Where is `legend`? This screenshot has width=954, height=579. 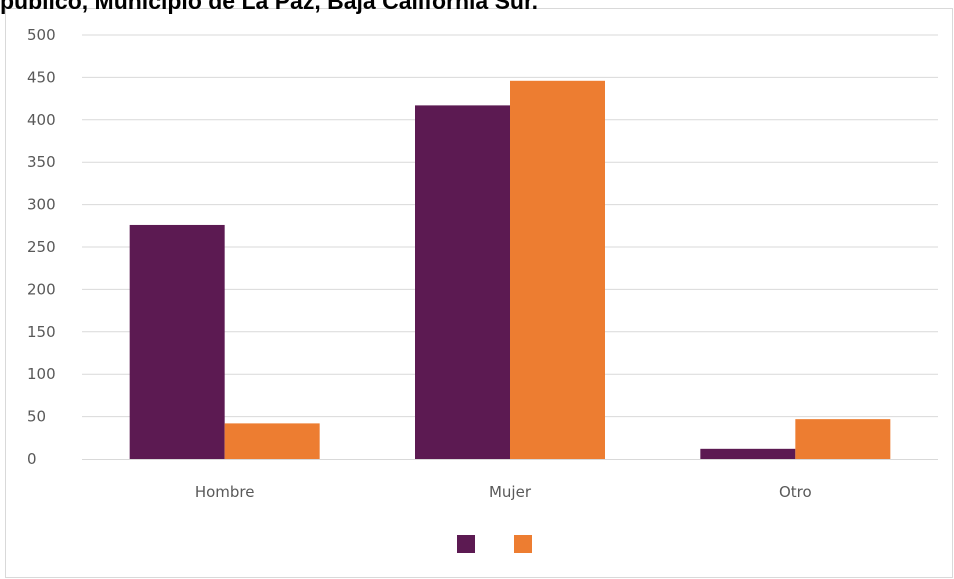
legend is located at coordinates (494, 544).